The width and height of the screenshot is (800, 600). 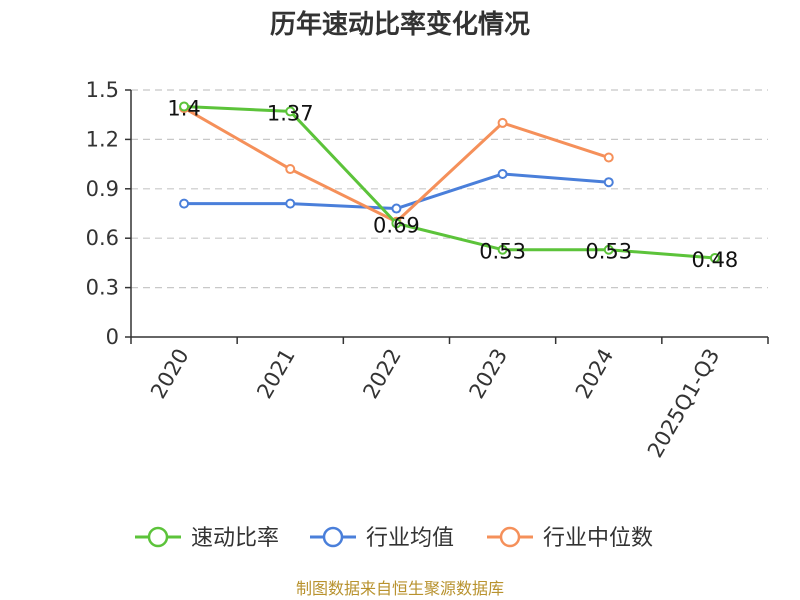 What do you see at coordinates (400, 24) in the screenshot?
I see `chart-title: 历年速动比率变化情况` at bounding box center [400, 24].